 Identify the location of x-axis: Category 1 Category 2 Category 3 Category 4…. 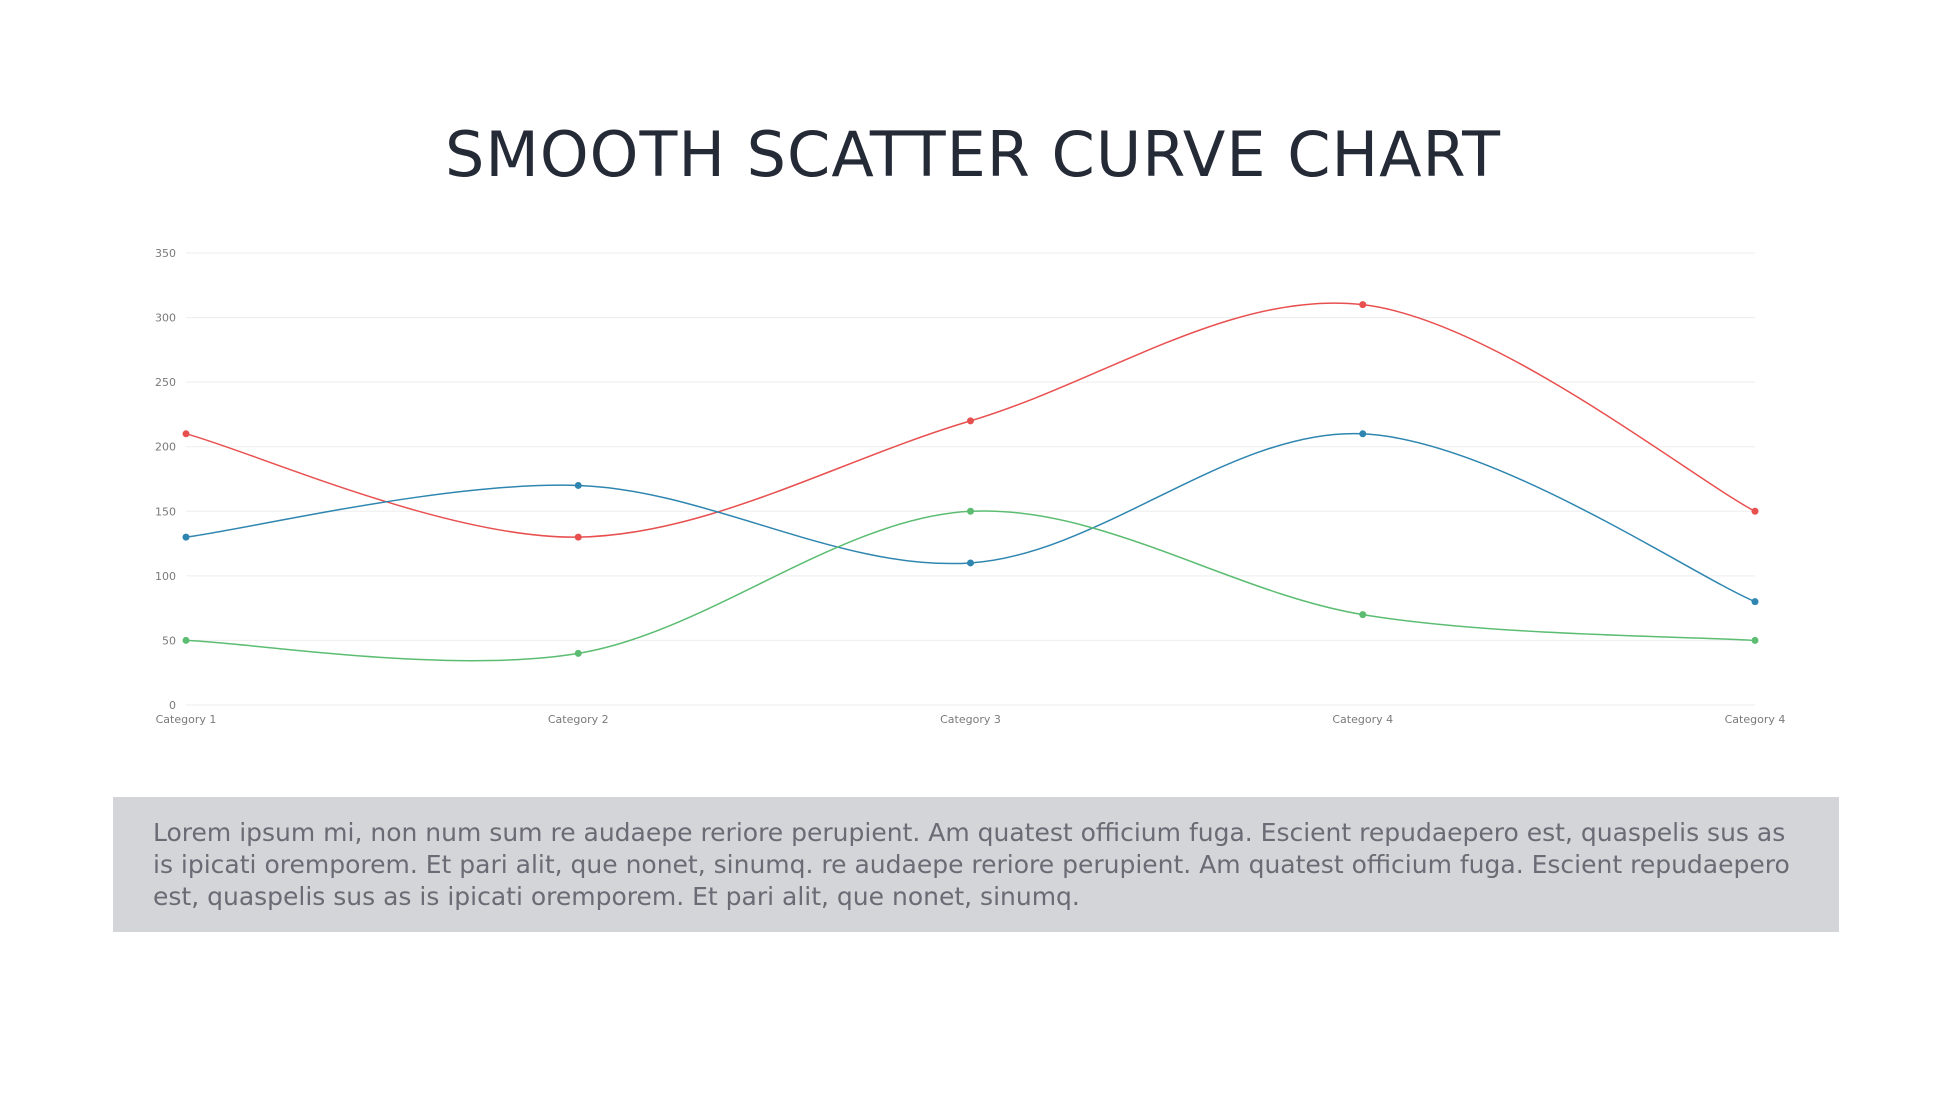
(971, 719).